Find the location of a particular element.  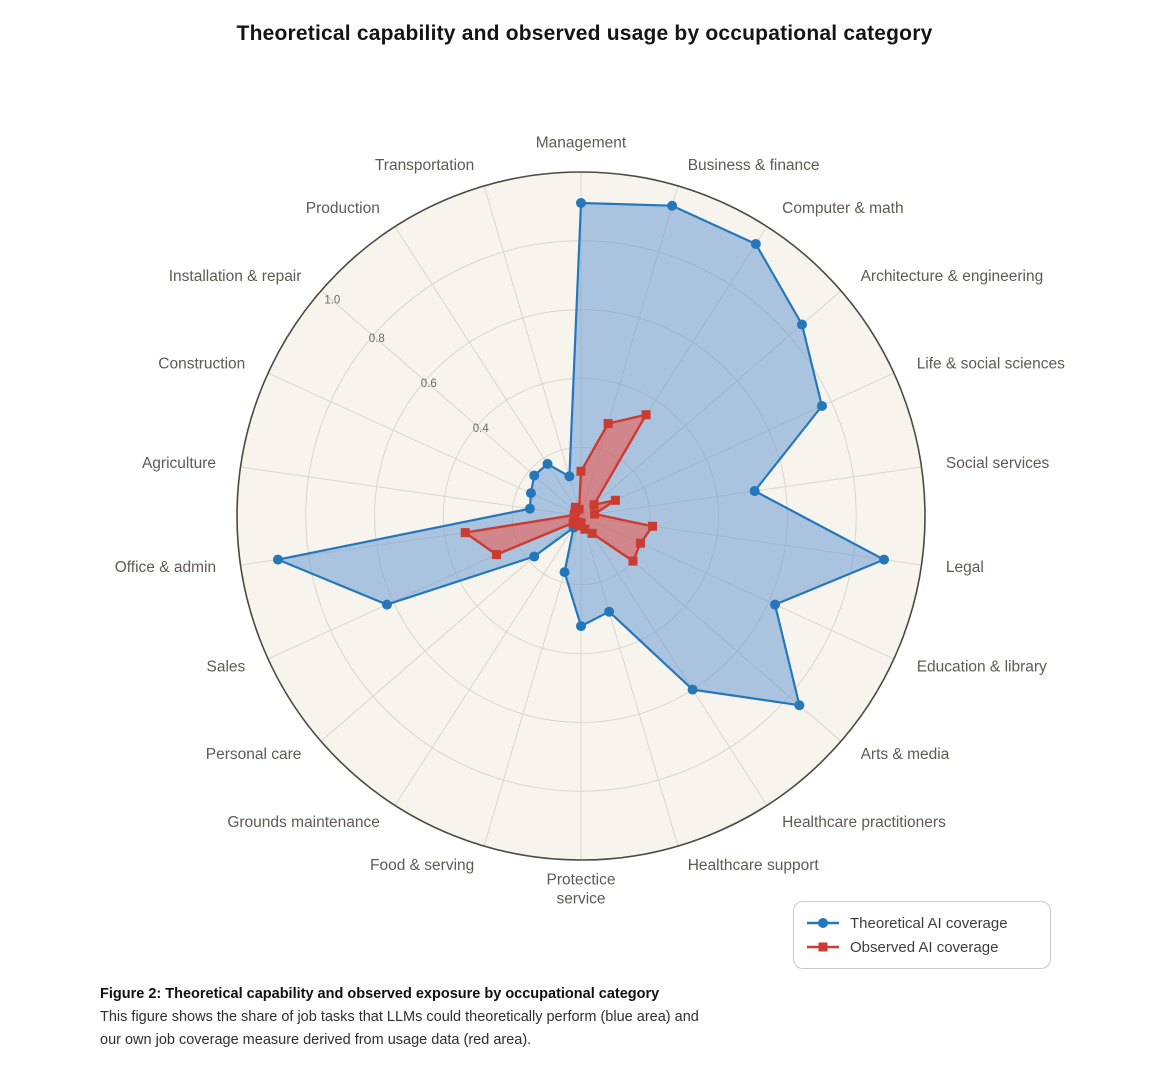

legend-item-theoretical: Theoretical AI coverage is located at coordinates (921, 923).